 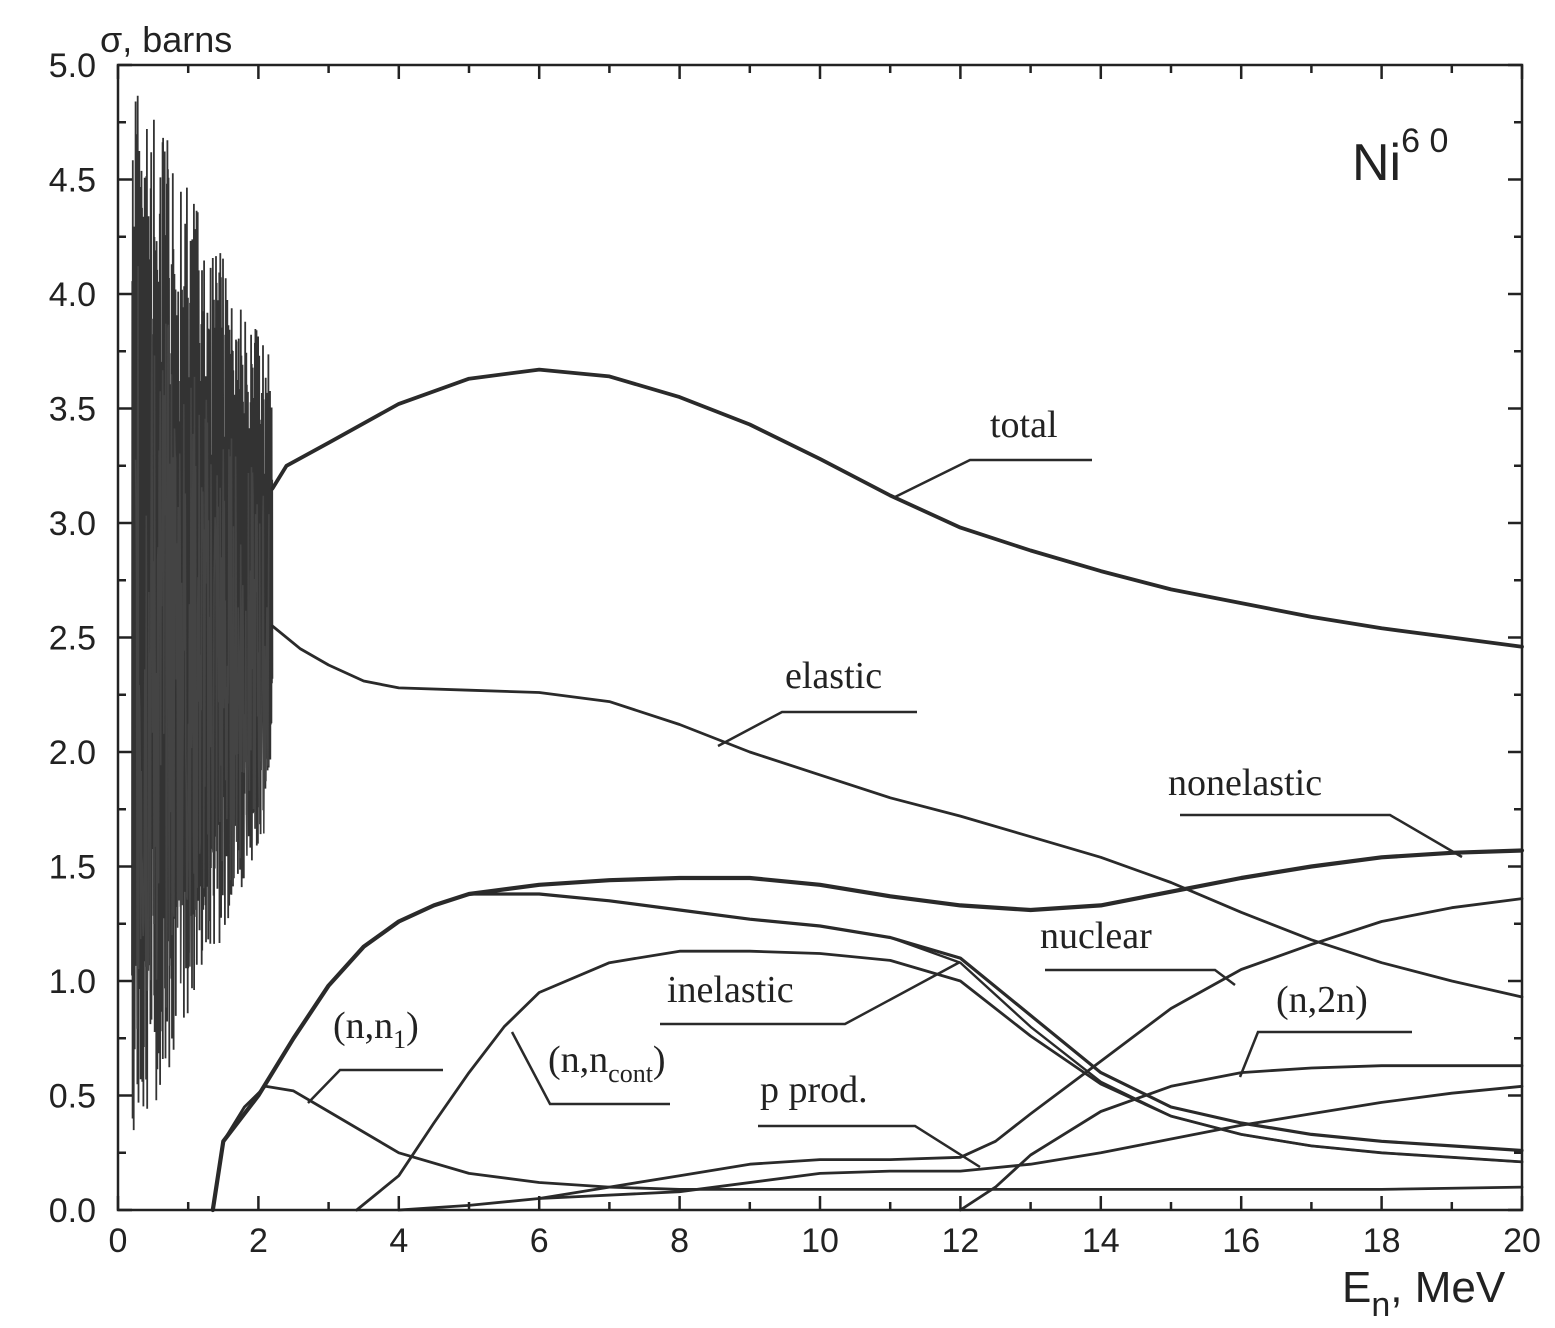 What do you see at coordinates (166, 39) in the screenshot?
I see `y-axis-title: σ, barns` at bounding box center [166, 39].